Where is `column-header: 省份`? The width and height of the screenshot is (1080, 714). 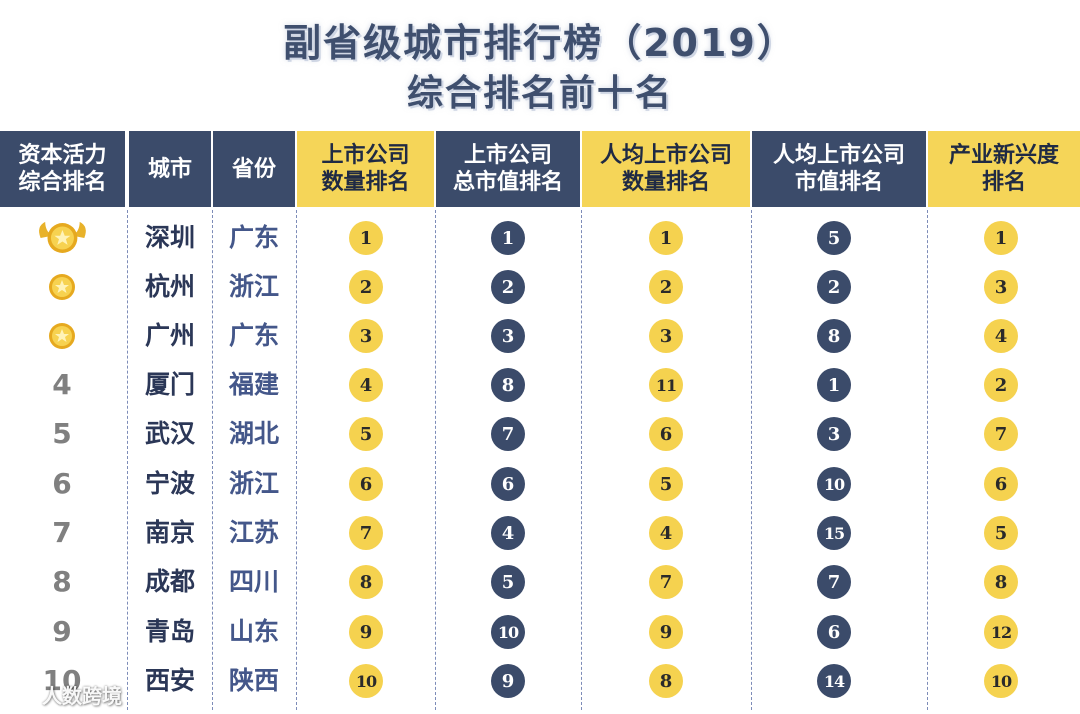 column-header: 省份 is located at coordinates (254, 169).